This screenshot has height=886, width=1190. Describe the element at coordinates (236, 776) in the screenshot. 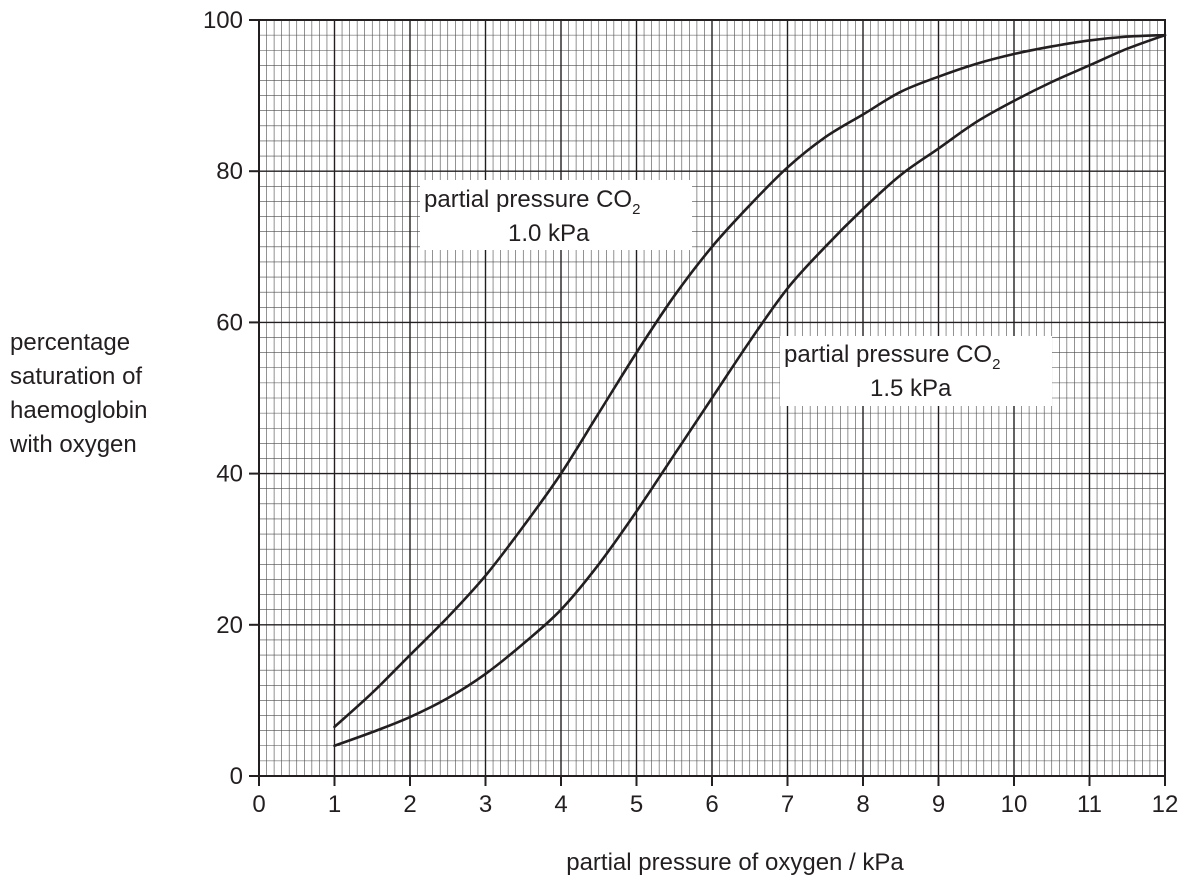

I see `y-tick-label: 0` at that location.